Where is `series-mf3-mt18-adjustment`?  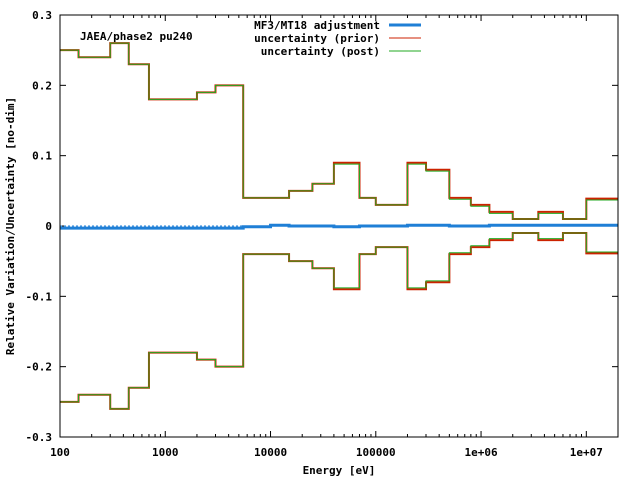
series-mf3-mt18-adjustment is located at coordinates (339, 226).